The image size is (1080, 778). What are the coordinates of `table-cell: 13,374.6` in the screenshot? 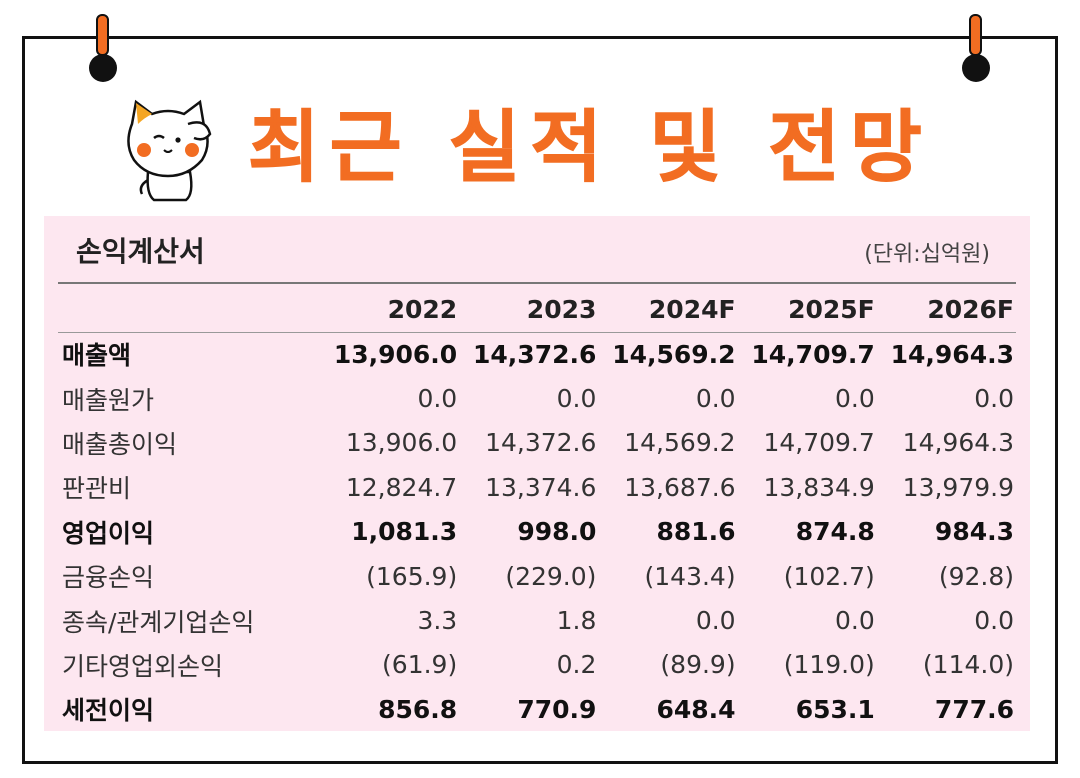 It's located at (541, 487).